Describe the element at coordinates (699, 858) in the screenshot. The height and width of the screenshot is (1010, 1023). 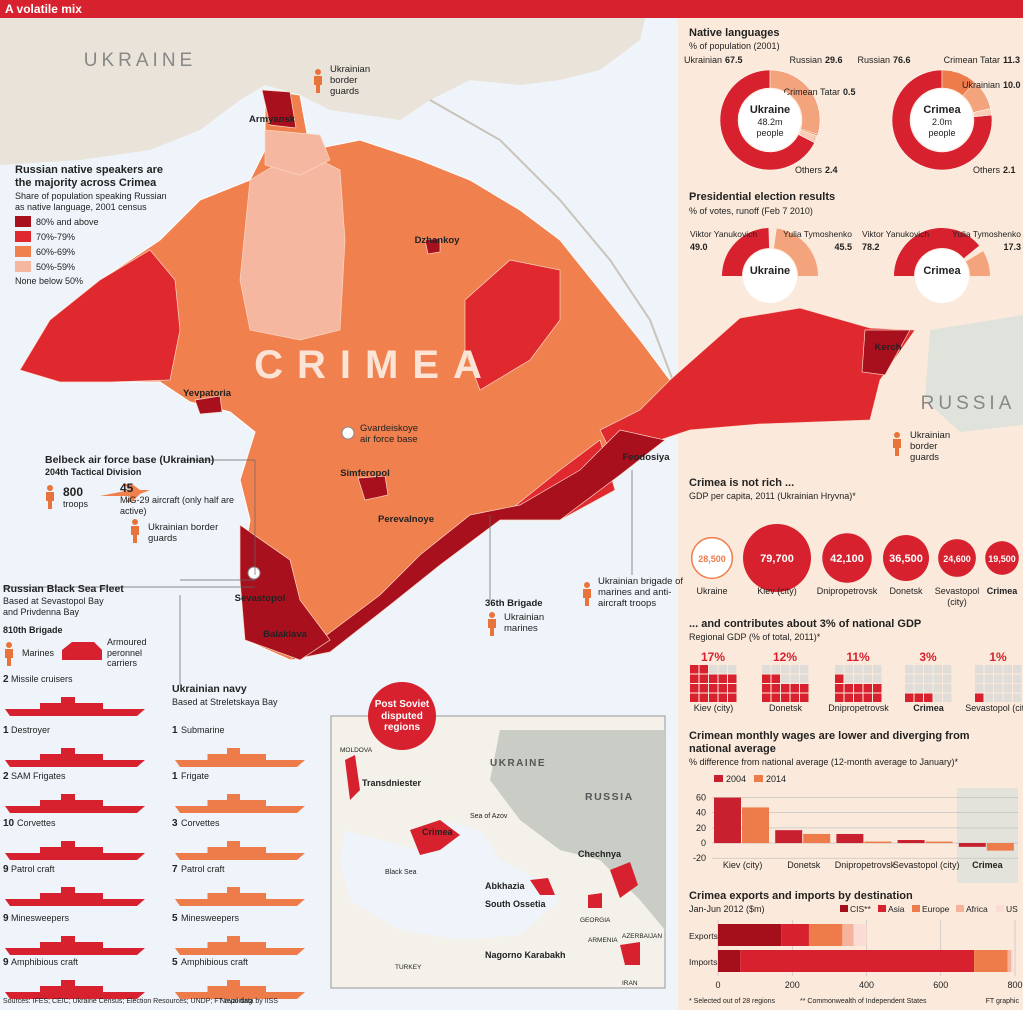
I see `y-tick-label: -20` at that location.